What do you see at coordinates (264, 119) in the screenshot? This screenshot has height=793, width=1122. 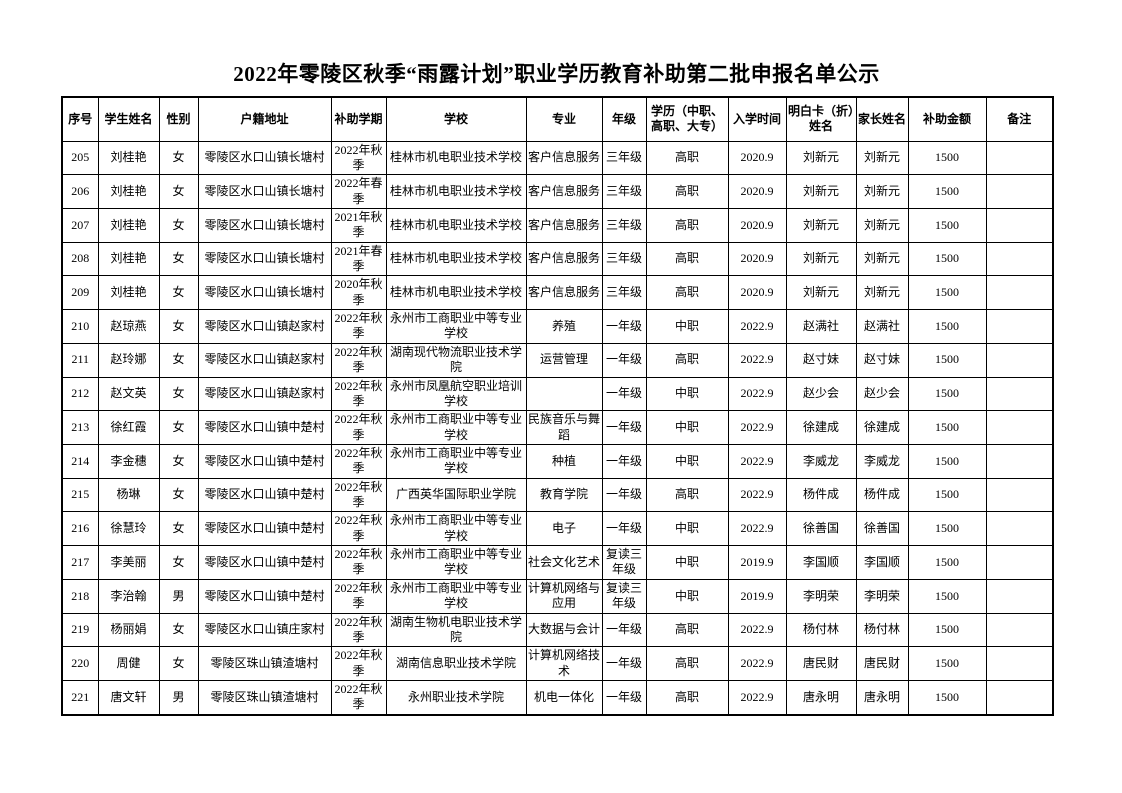 I see `column-header: 户籍地址` at bounding box center [264, 119].